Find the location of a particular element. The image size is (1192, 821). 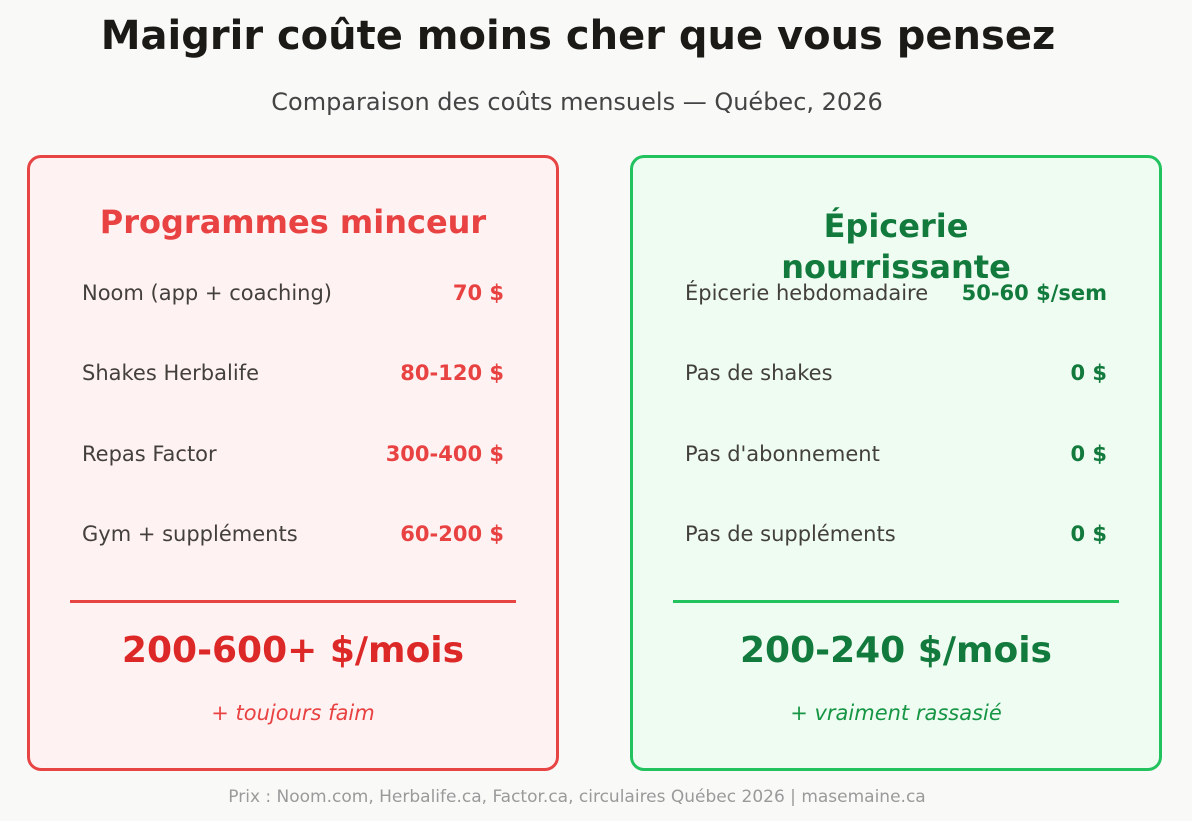

cost-row-label: Gym + suppléments is located at coordinates (190, 534).